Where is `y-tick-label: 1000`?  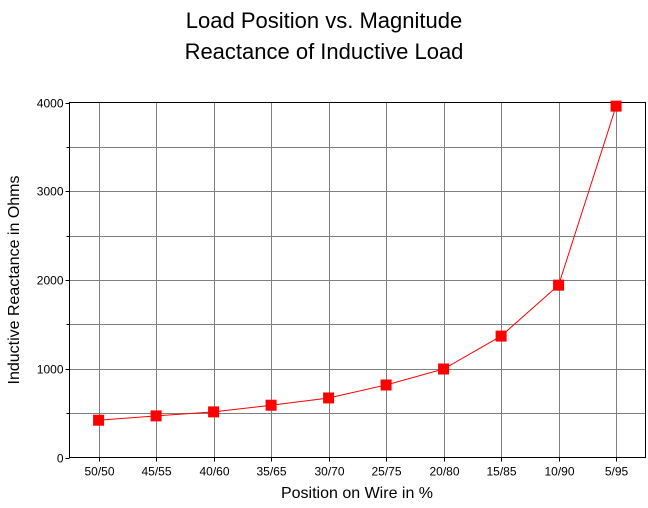
y-tick-label: 1000 is located at coordinates (50, 370).